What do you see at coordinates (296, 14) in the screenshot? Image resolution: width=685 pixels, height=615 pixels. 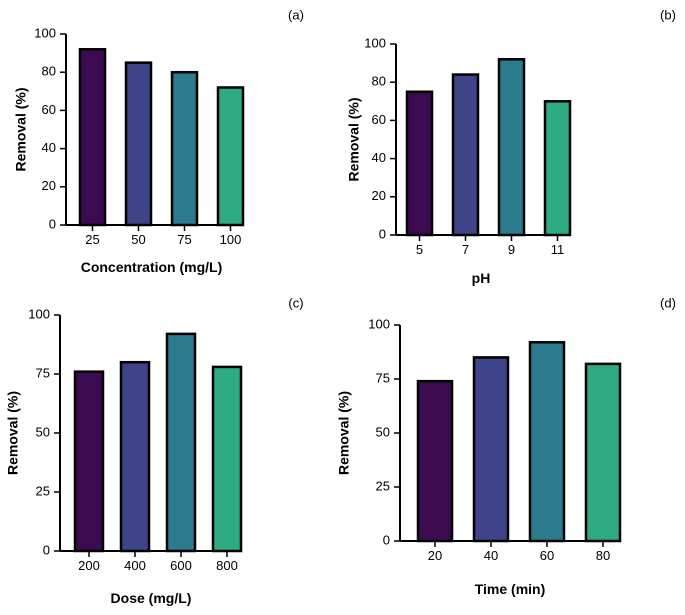 I see `panel-label: (a)` at bounding box center [296, 14].